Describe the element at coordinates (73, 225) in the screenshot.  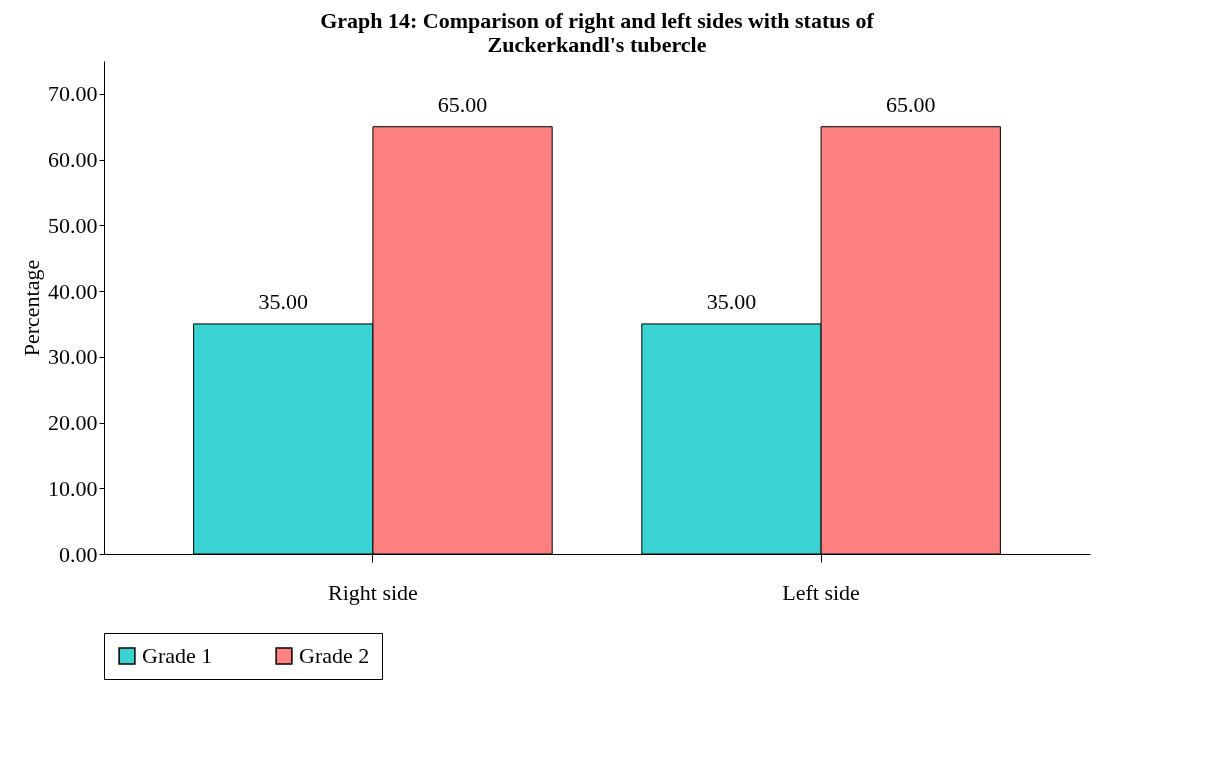
I see `y-tick-label: 50.00` at that location.